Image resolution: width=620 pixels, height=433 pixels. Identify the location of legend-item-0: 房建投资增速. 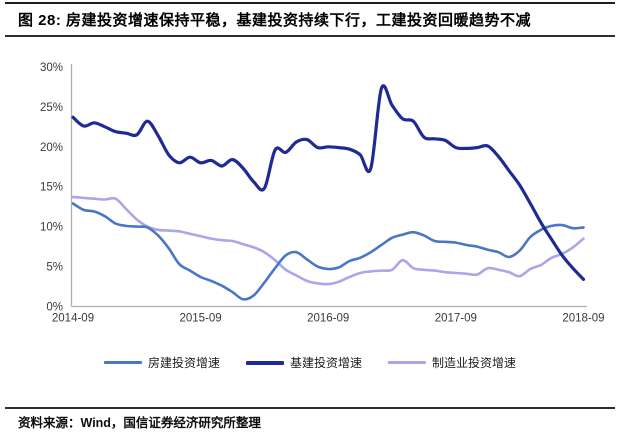
(161, 362).